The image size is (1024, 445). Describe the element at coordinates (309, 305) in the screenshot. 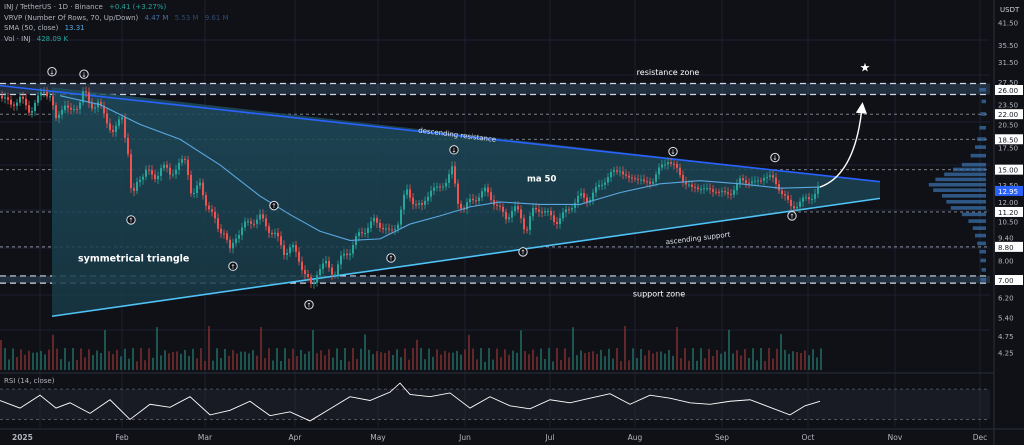

I see `pivot-low-marker: ↑` at that location.